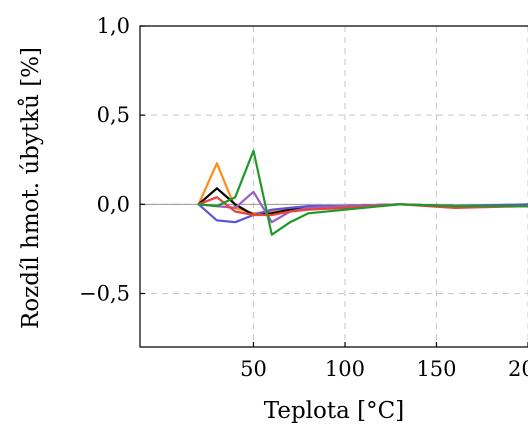 This screenshot has height=434, width=528. What do you see at coordinates (30, 188) in the screenshot?
I see `y-axis-label: Rozdíl hmot. úbytků [%]` at bounding box center [30, 188].